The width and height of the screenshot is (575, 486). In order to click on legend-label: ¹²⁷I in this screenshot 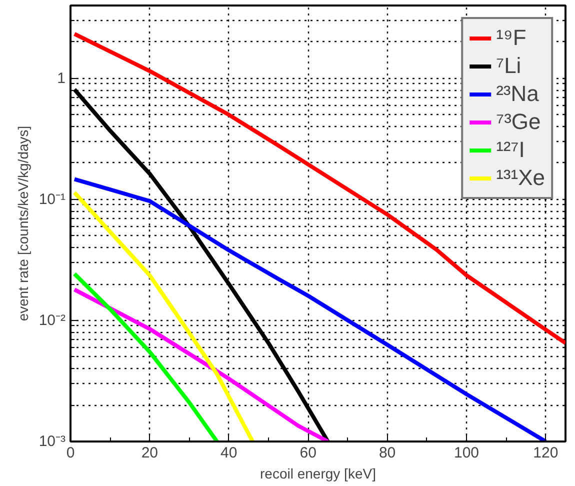, I will do `click(510, 150)`.